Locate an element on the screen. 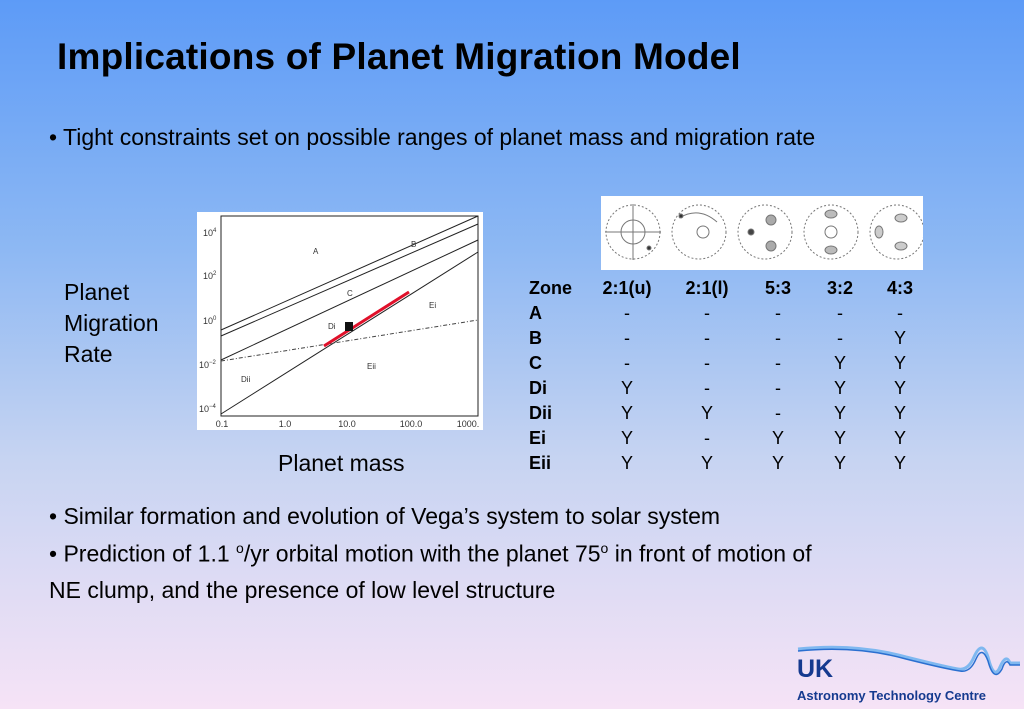 Image resolution: width=1024 pixels, height=709 pixels. table-header-cell: 2:1(l) is located at coordinates (707, 288).